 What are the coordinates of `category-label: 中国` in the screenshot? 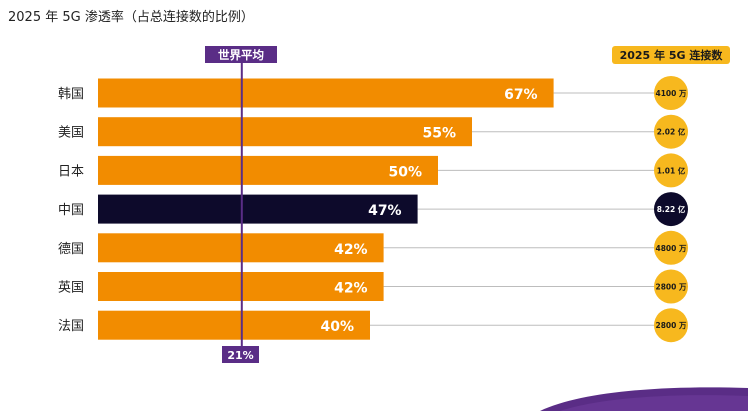 It's located at (71, 210).